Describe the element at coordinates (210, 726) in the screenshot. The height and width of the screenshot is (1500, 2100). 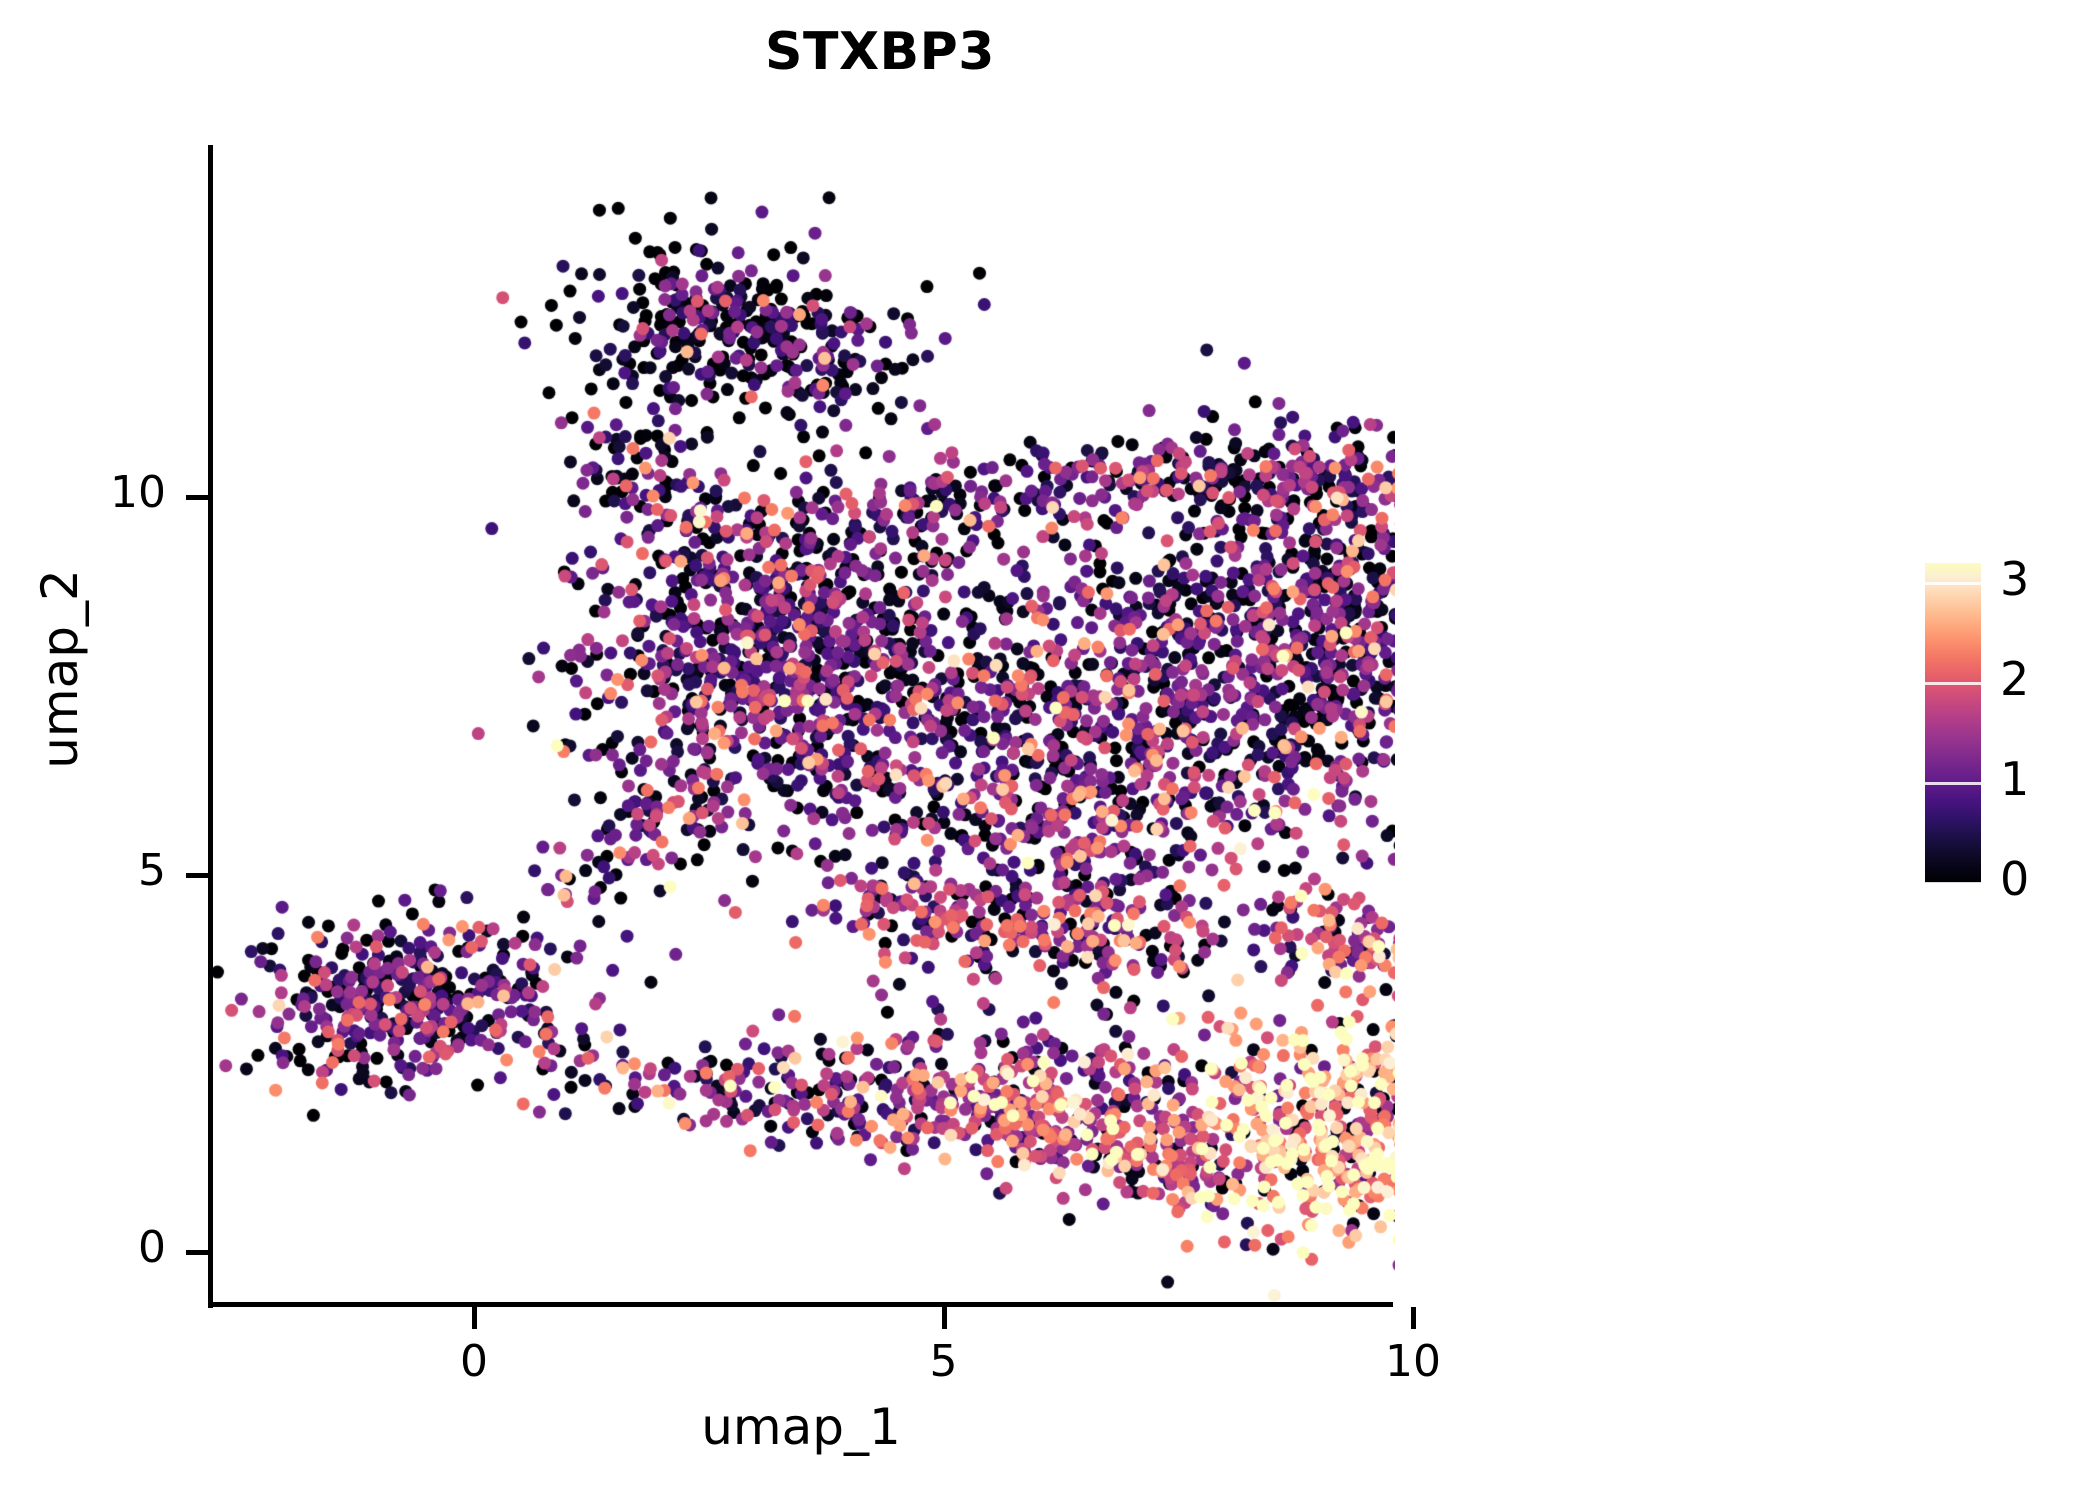
I see `y-axis-spine` at that location.